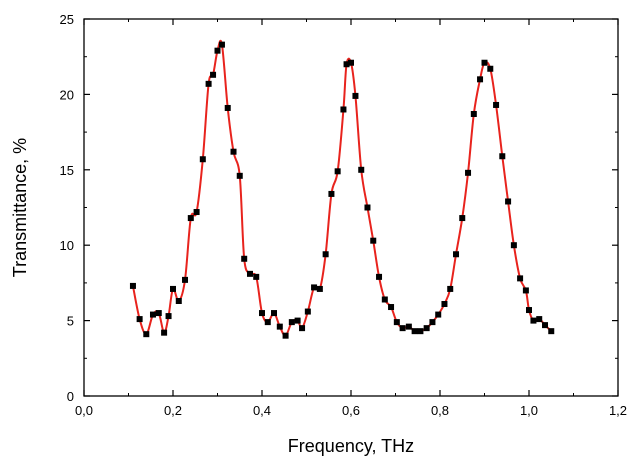 This screenshot has height=468, width=643. Describe the element at coordinates (70, 321) in the screenshot. I see `y-tick-label: 5` at that location.